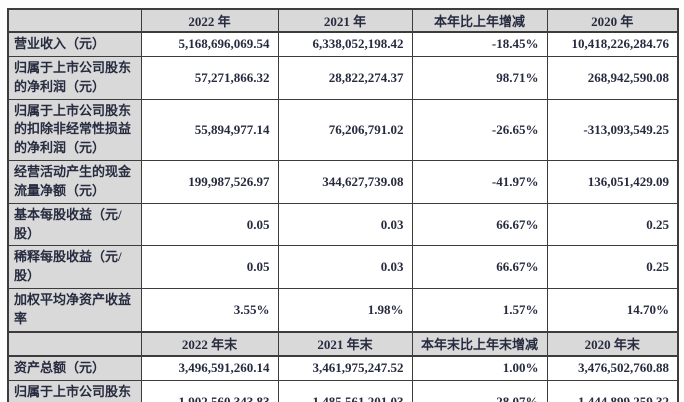 This screenshot has width=684, height=402. I want to click on col-header-2022: 2022 年, so click(209, 20).